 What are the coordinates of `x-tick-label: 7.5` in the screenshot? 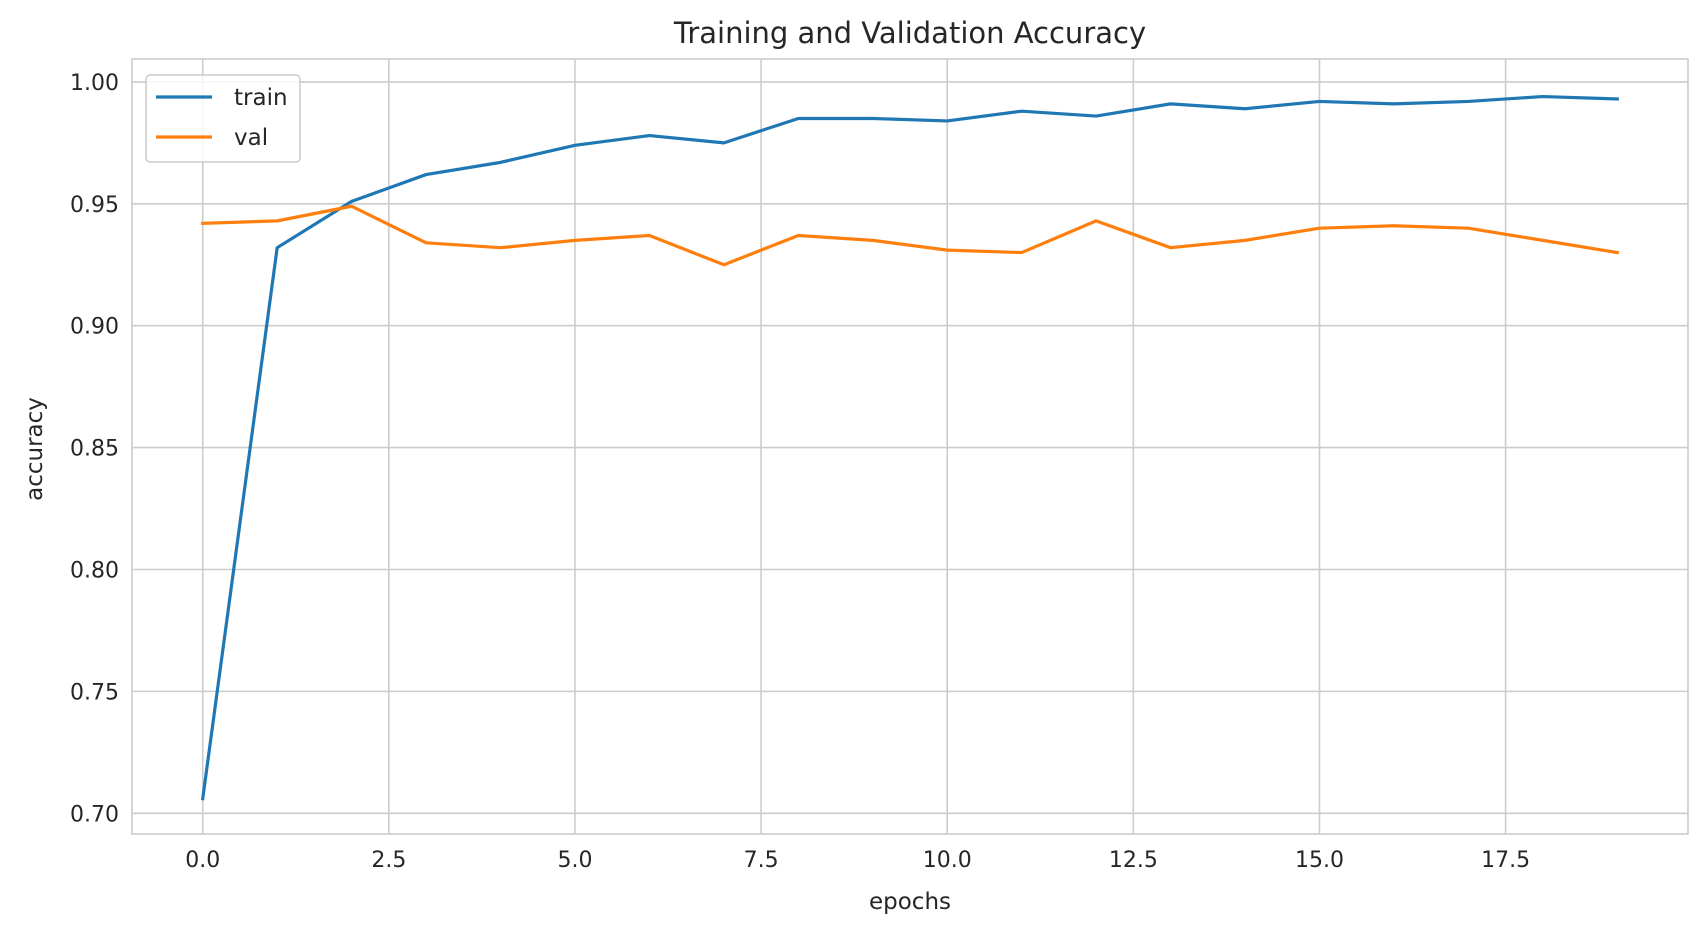 It's located at (761, 860).